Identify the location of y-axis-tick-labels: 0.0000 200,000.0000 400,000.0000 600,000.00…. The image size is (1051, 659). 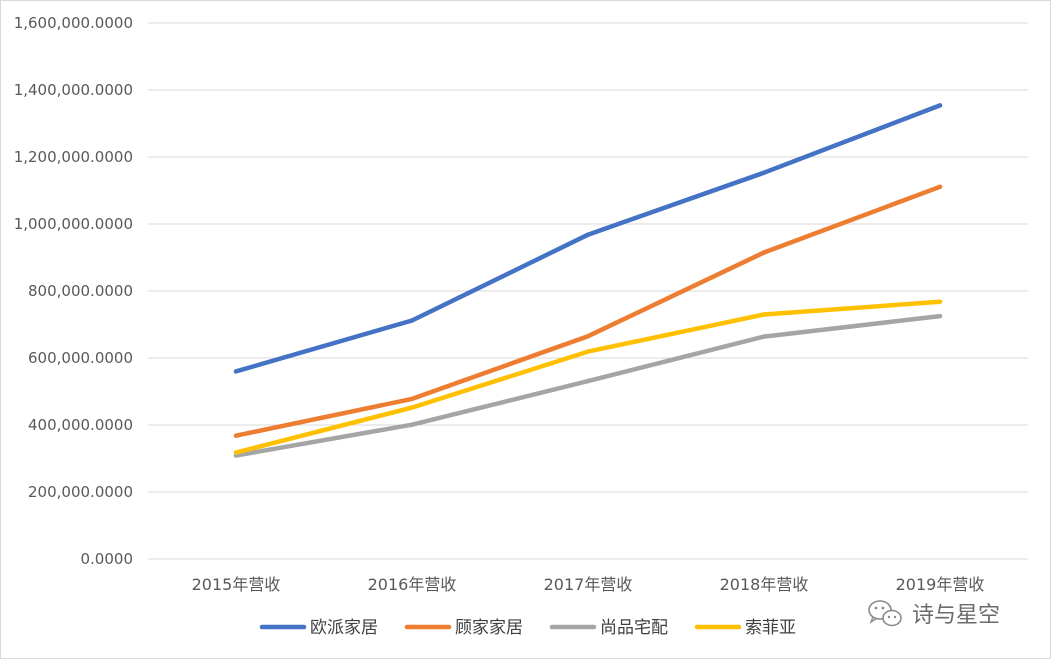
(73, 291).